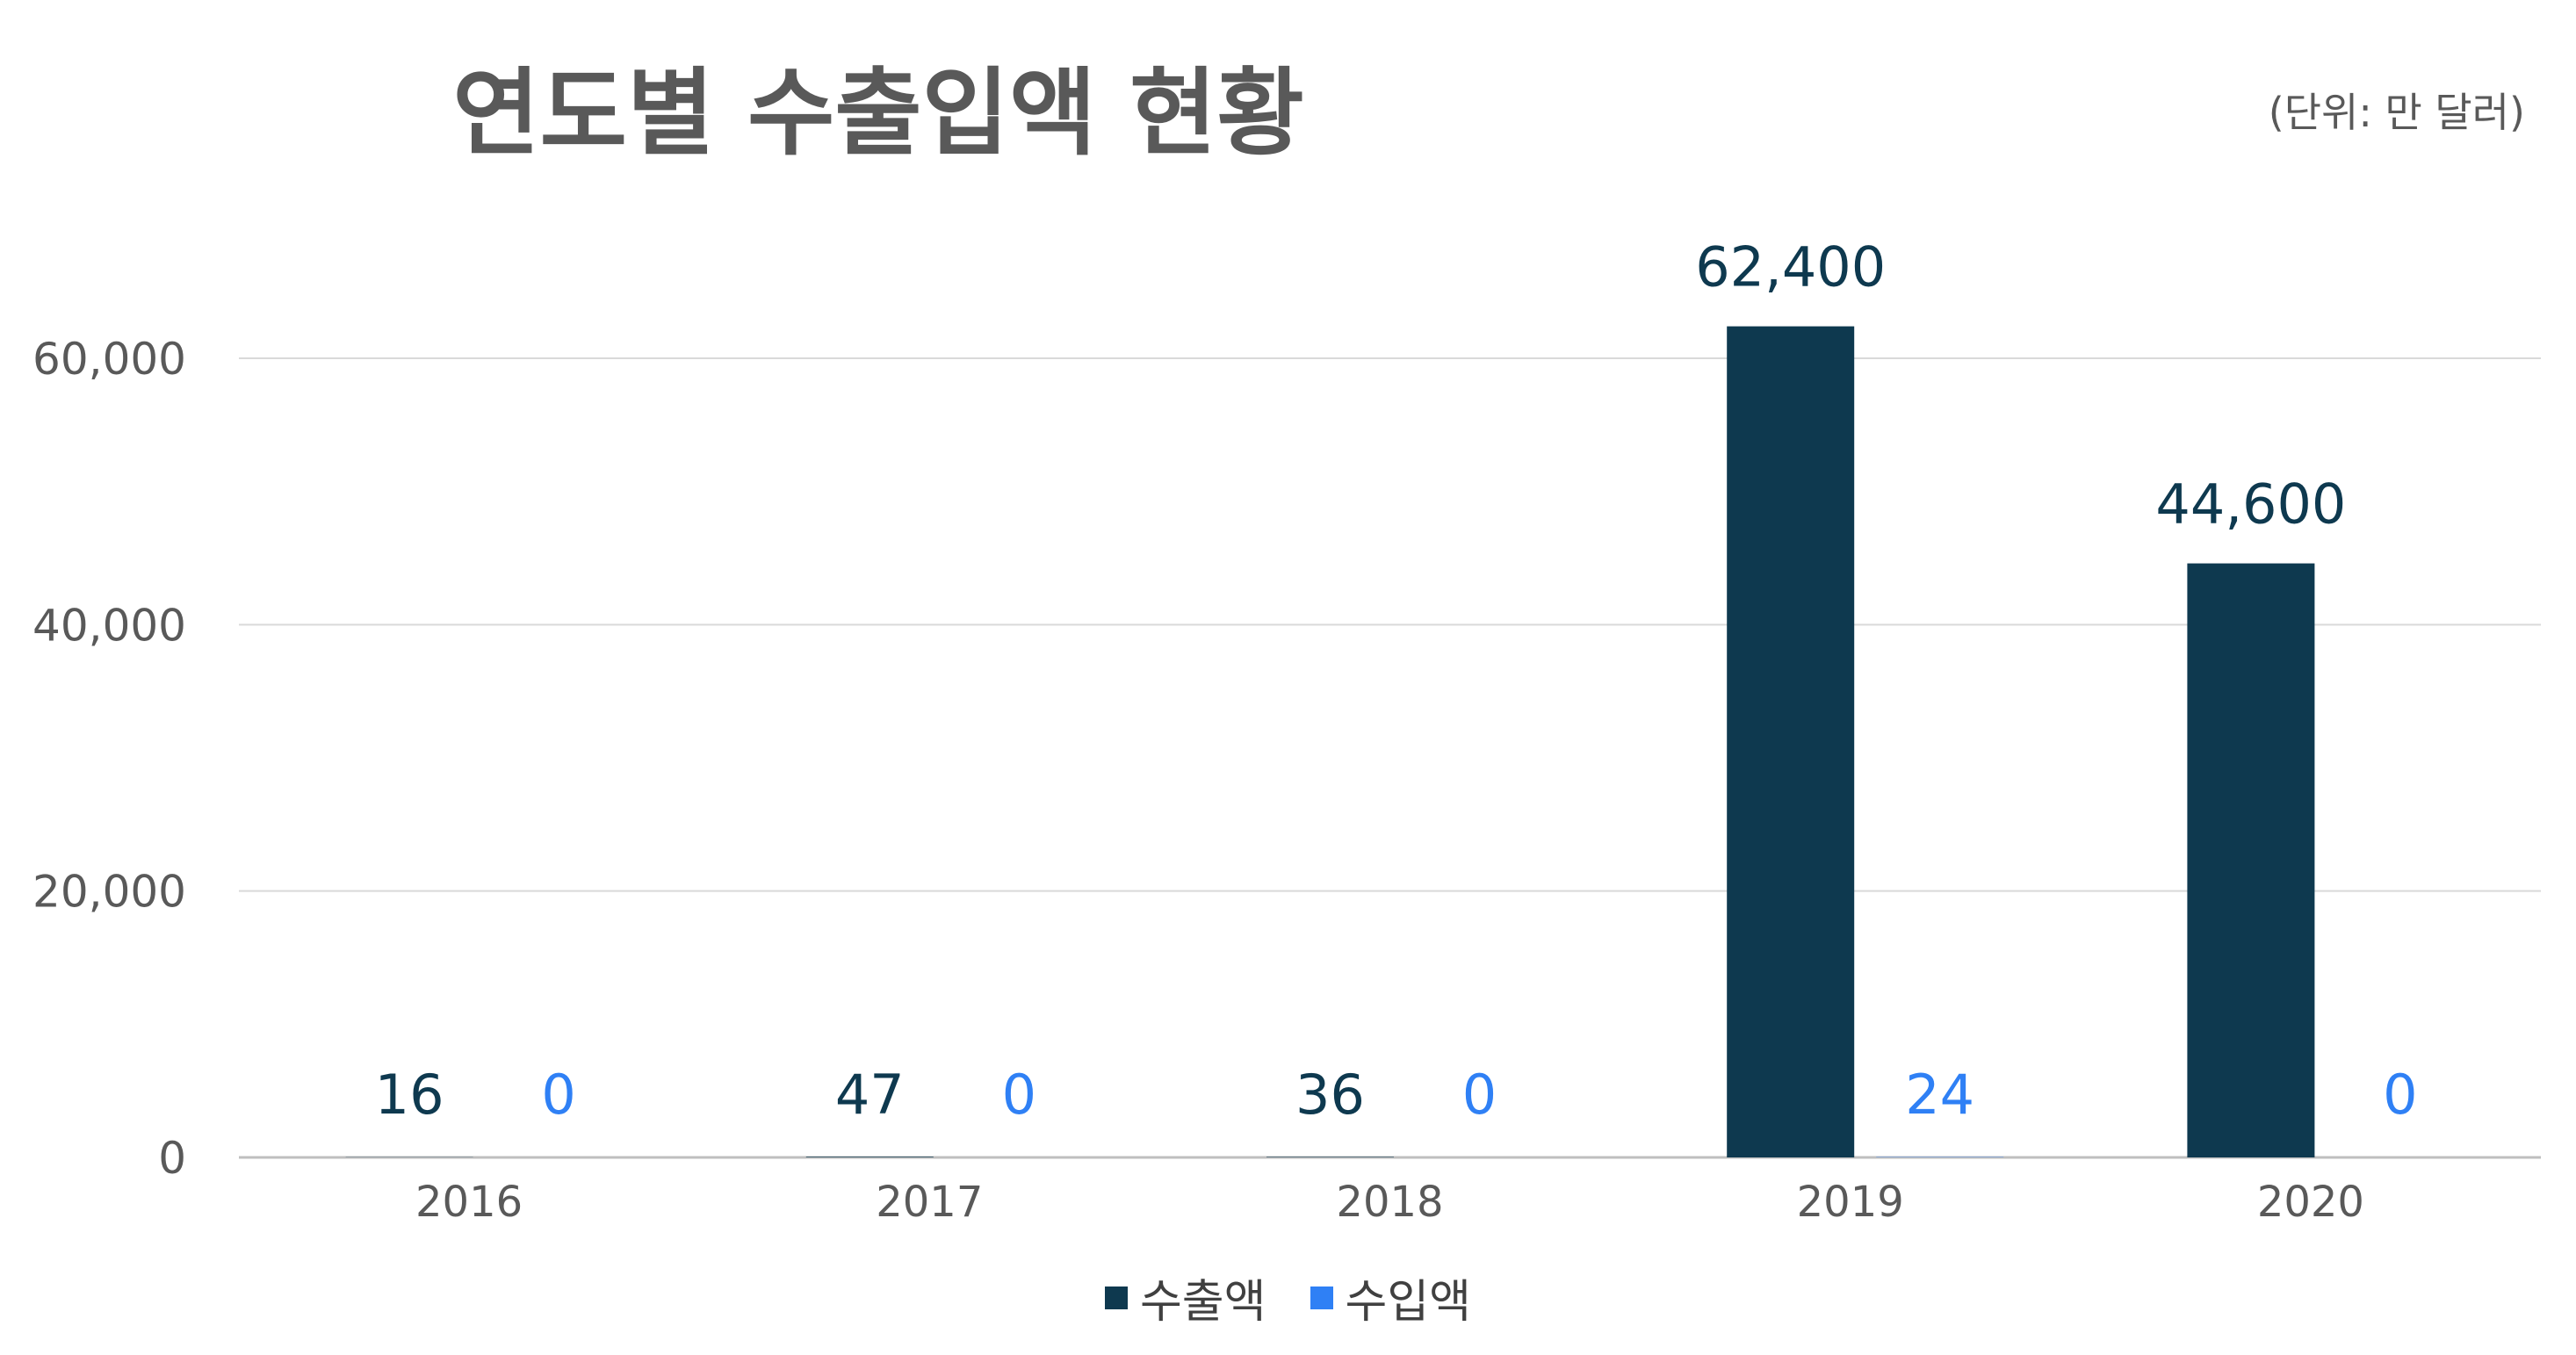 The image size is (2576, 1355). I want to click on x-axis-ticks: 2016 2017 2018 2019 2020, so click(1389, 1202).